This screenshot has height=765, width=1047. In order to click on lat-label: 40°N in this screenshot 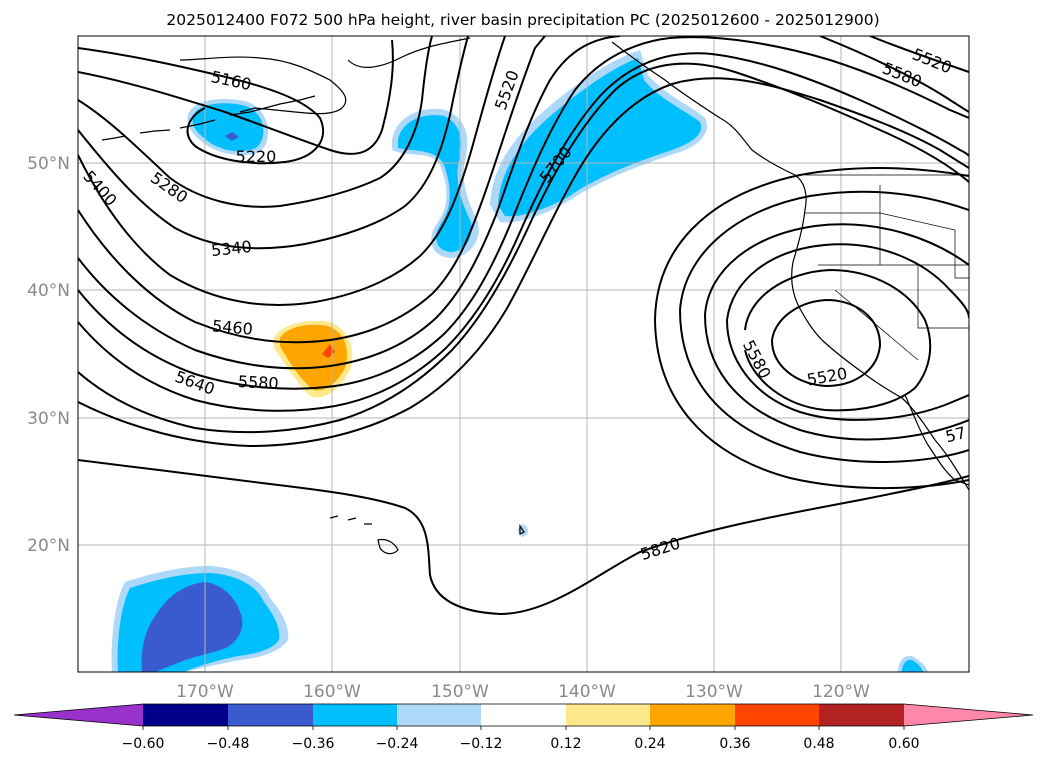, I will do `click(48, 291)`.